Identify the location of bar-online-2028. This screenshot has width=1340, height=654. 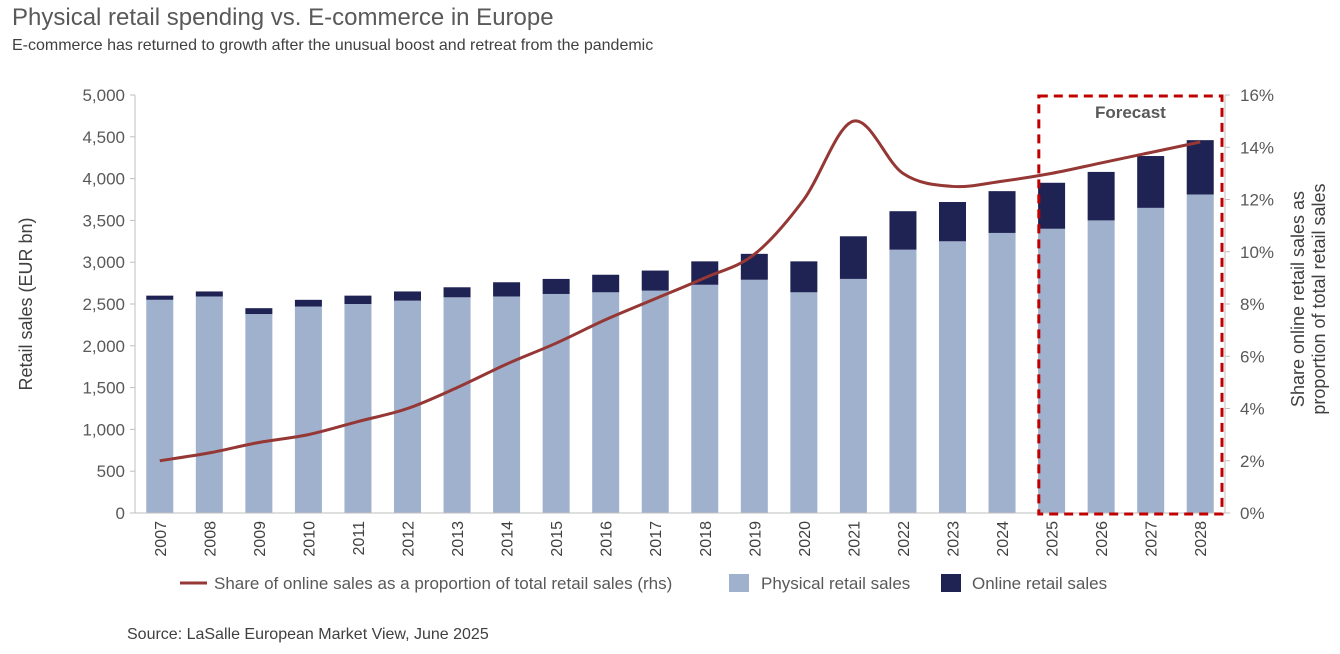
(1200, 167).